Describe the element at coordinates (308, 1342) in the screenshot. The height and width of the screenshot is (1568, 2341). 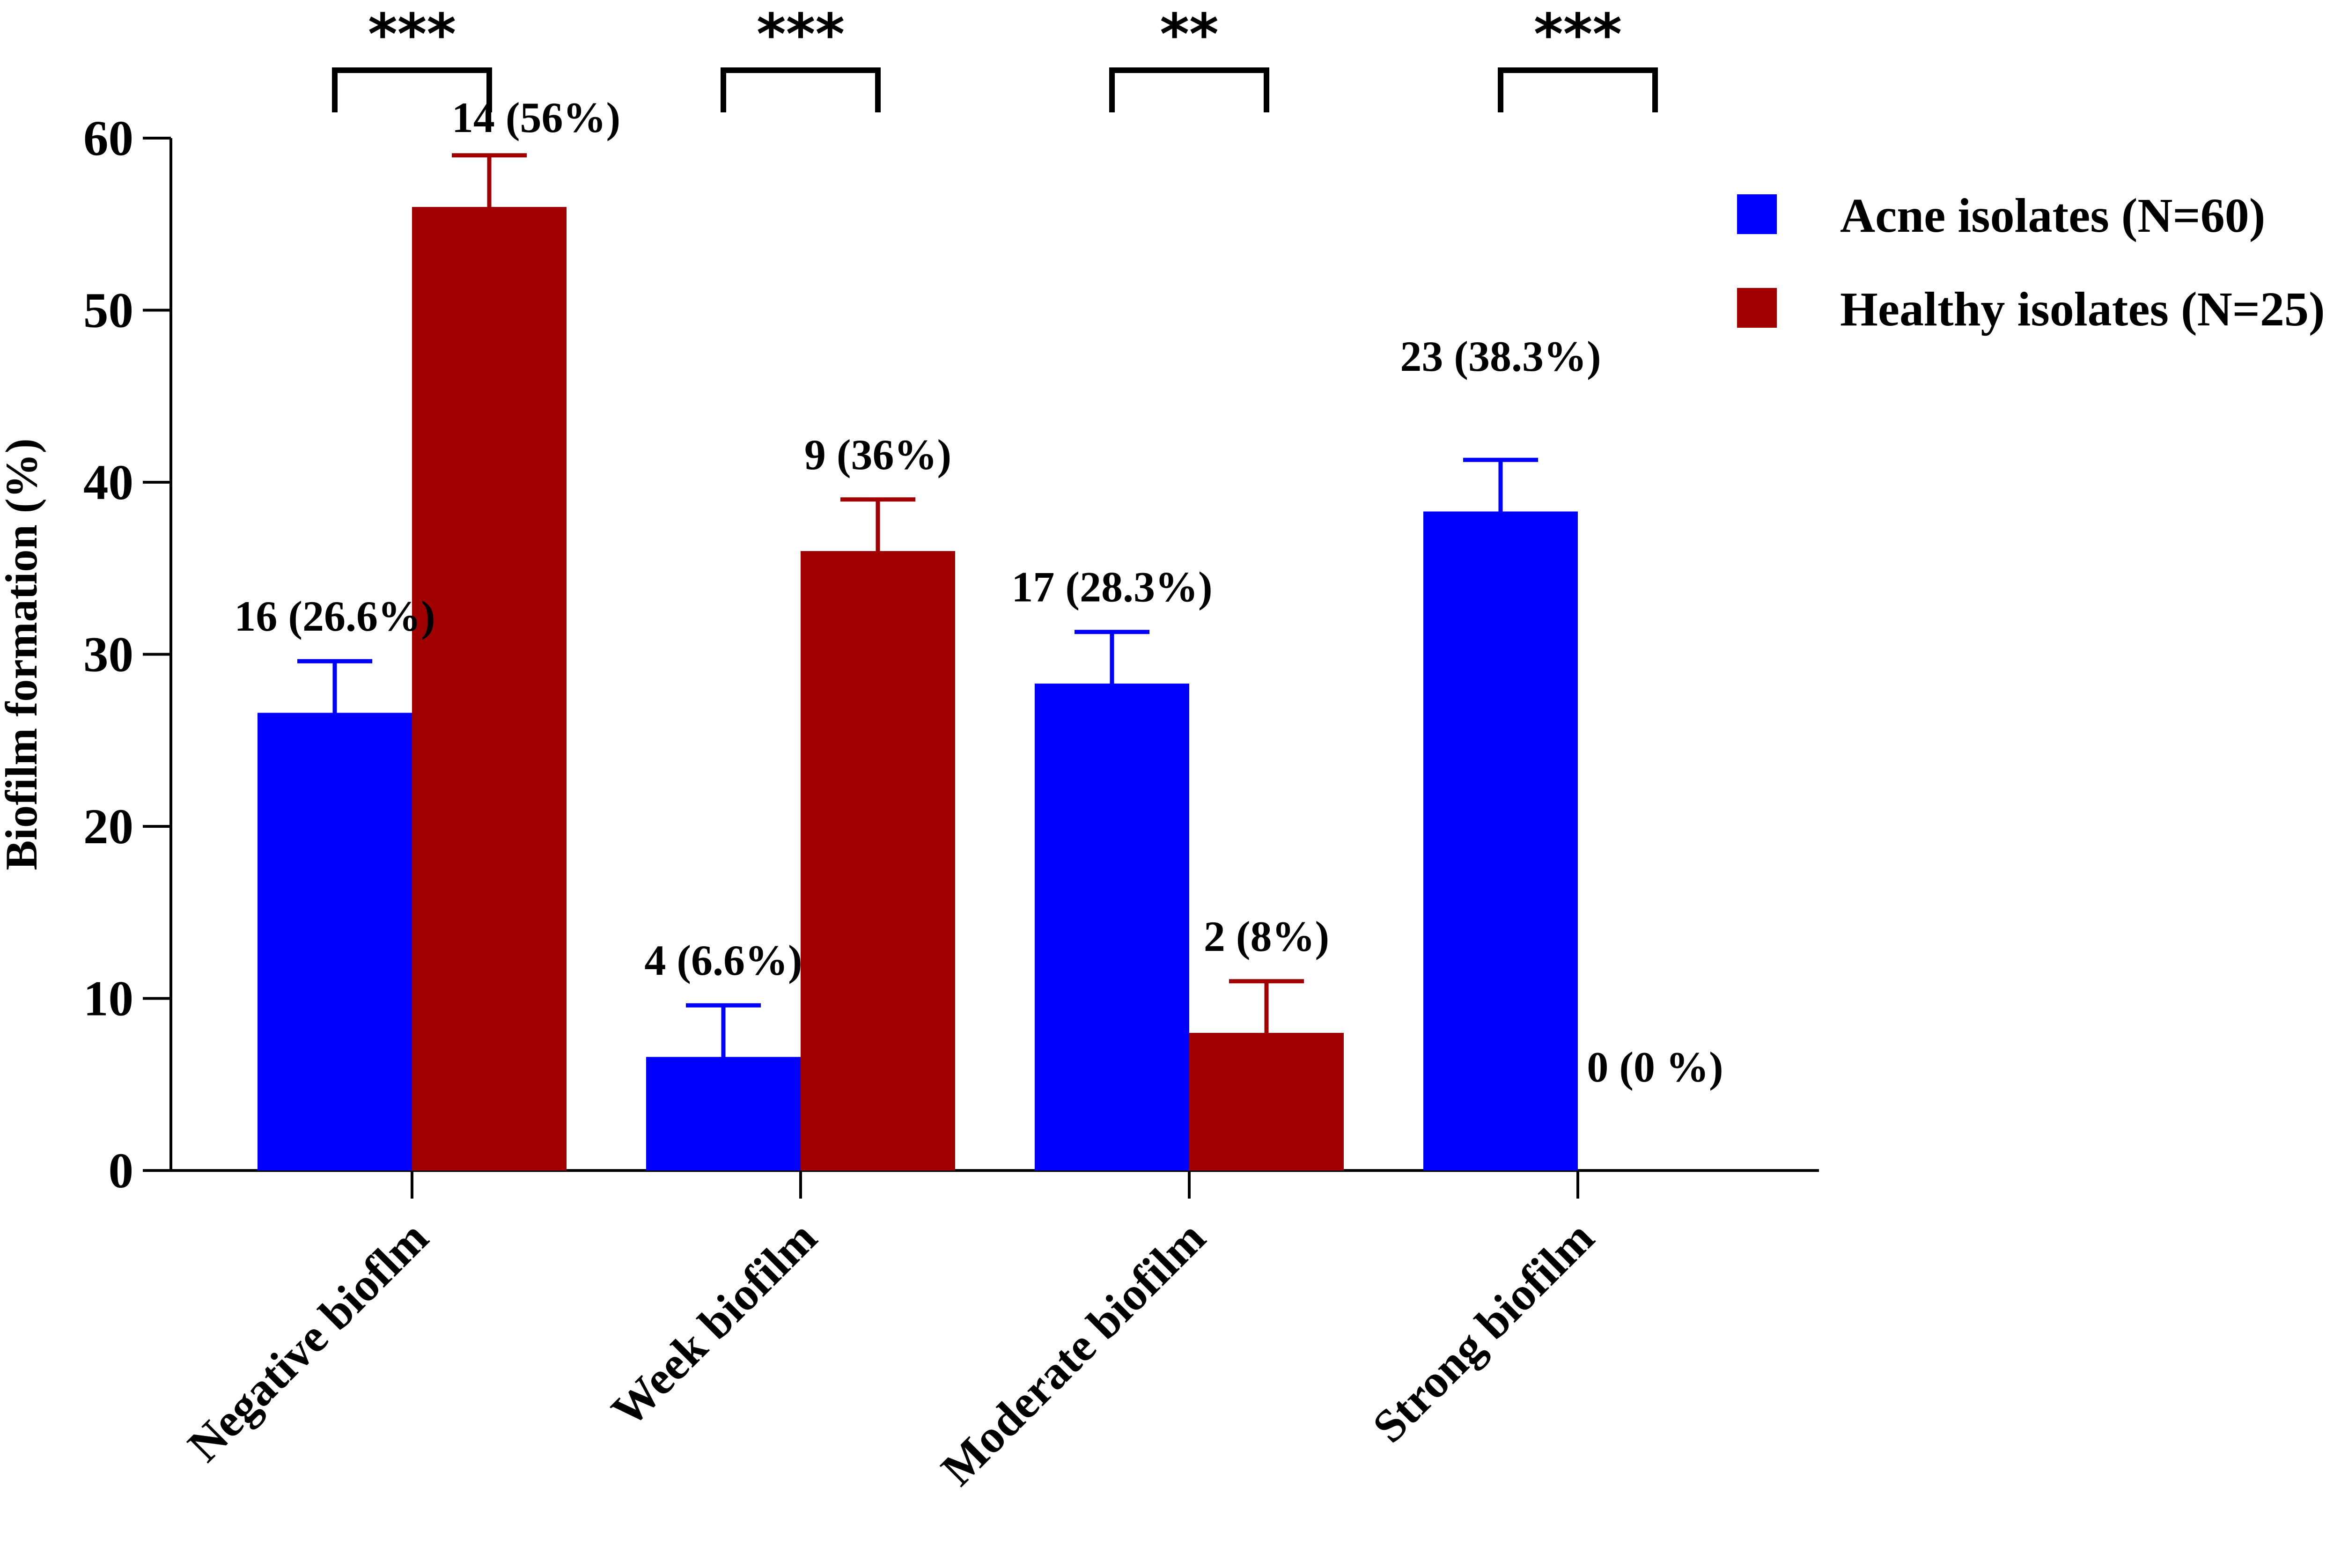
I see `x-tick-label: Negative bioflm` at that location.